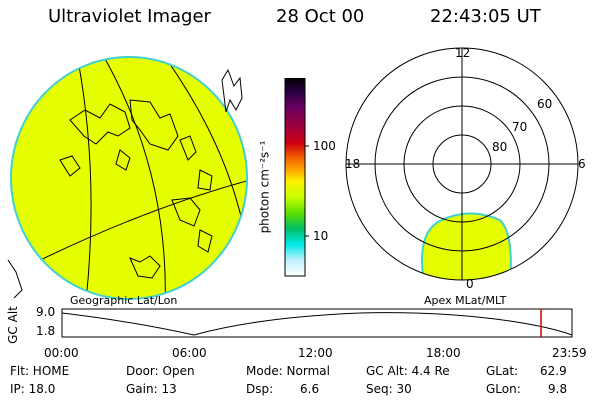  Describe the element at coordinates (46, 312) in the screenshot. I see `timeline-y-tick-top: 9.0` at that location.